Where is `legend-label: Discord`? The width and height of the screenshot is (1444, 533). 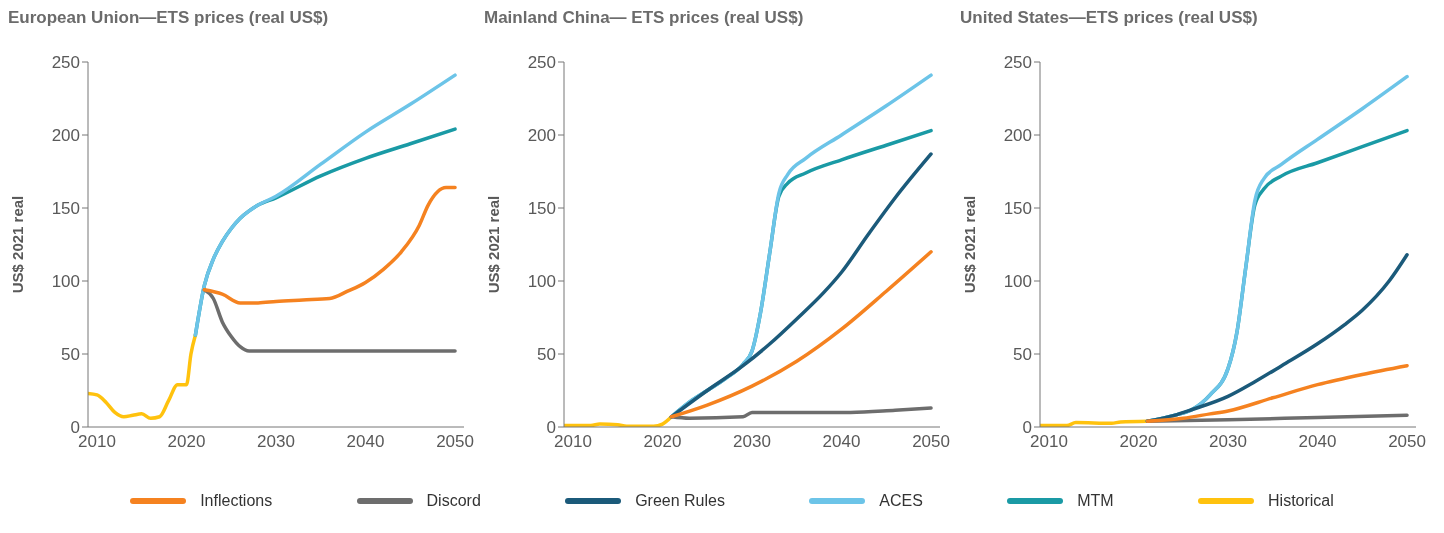 legend-label: Discord is located at coordinates (453, 501).